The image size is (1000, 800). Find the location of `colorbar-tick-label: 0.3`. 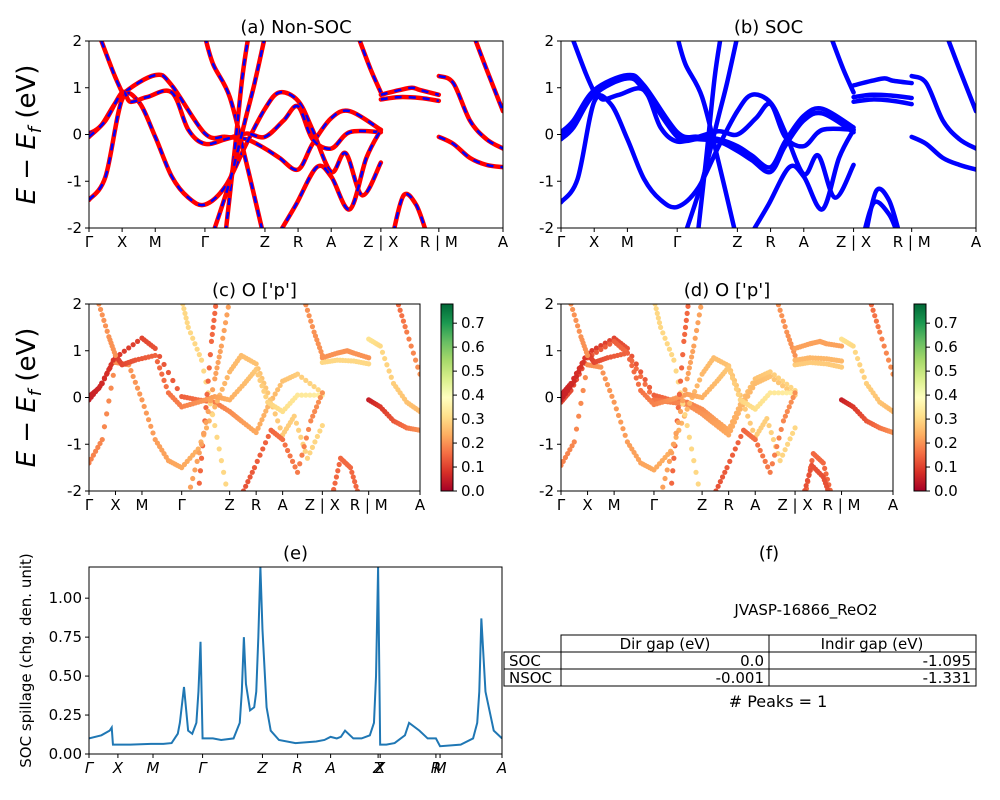

colorbar-tick-label: 0.3 is located at coordinates (946, 419).